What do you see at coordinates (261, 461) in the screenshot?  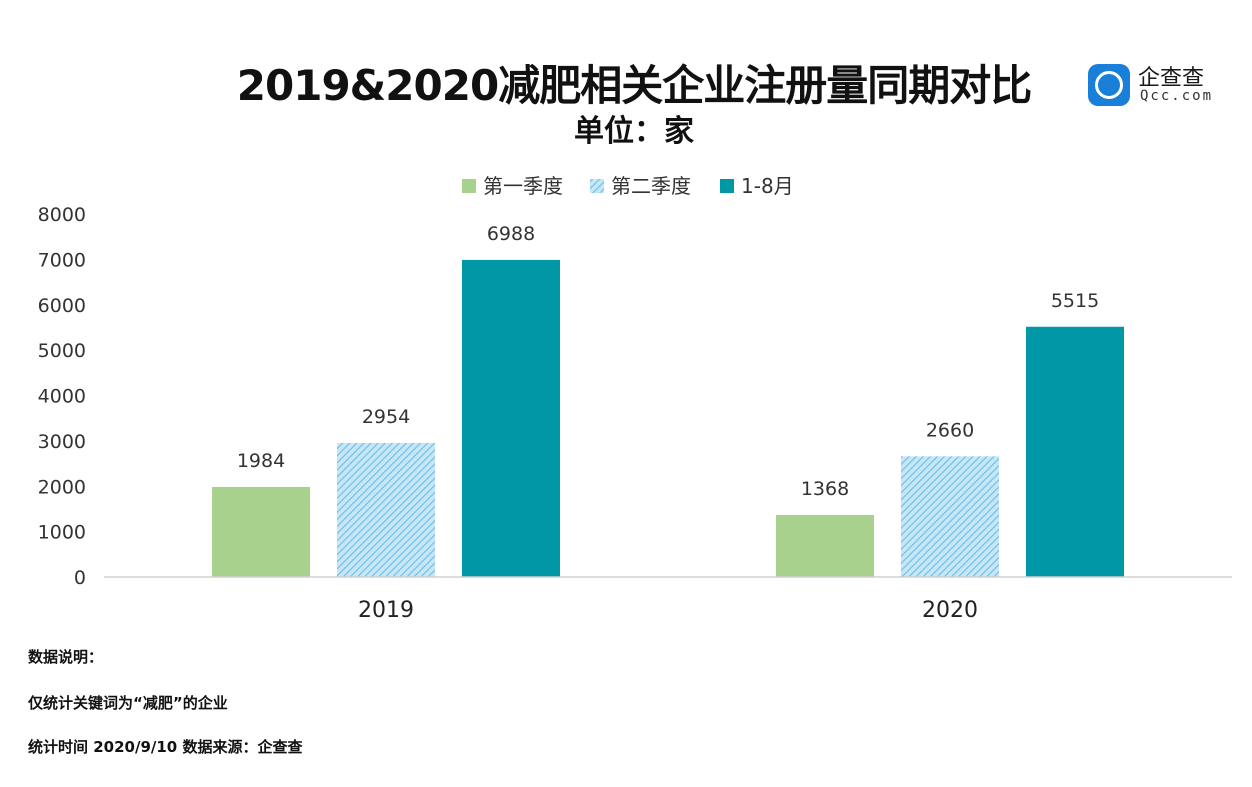 I see `data-label: 1984` at bounding box center [261, 461].